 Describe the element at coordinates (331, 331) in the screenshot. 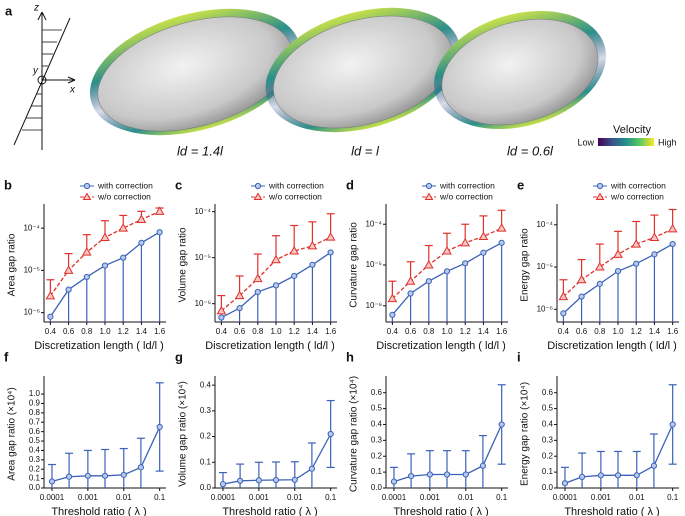

I see `x-tick-label: 1.6` at that location.